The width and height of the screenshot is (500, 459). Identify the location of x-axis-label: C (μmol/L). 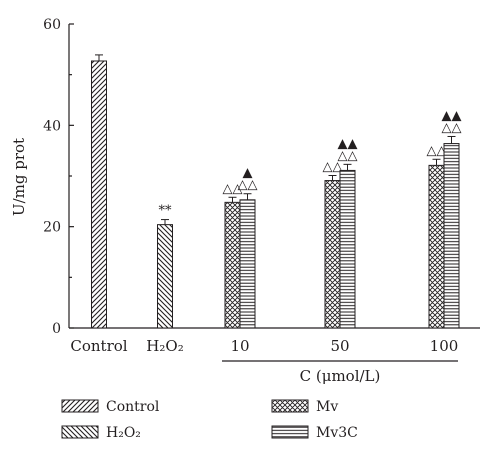
(340, 376).